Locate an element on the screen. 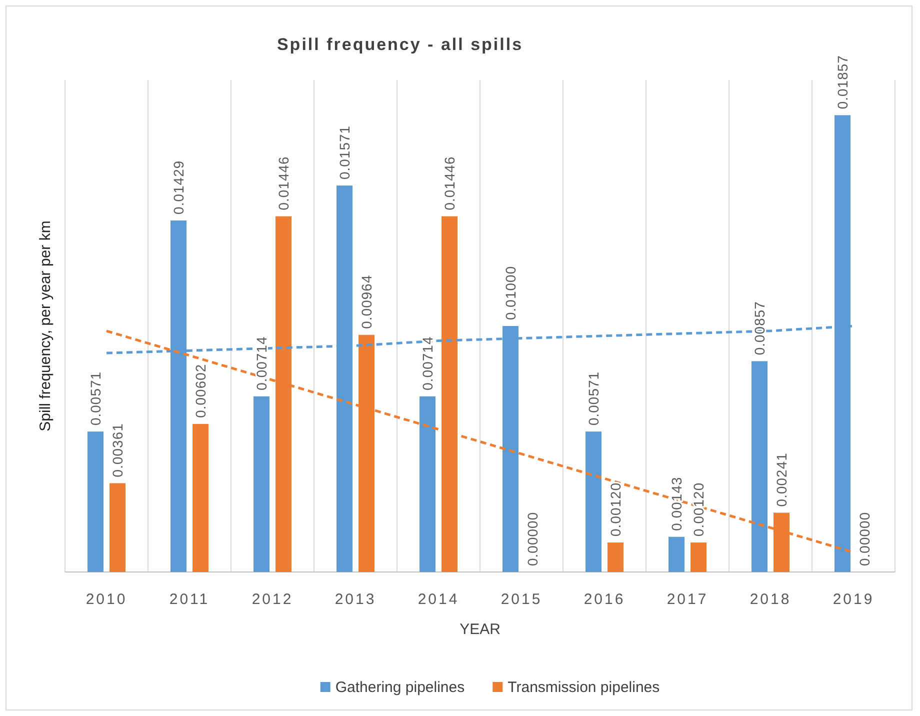  x-tick-label: 2017 is located at coordinates (687, 599).